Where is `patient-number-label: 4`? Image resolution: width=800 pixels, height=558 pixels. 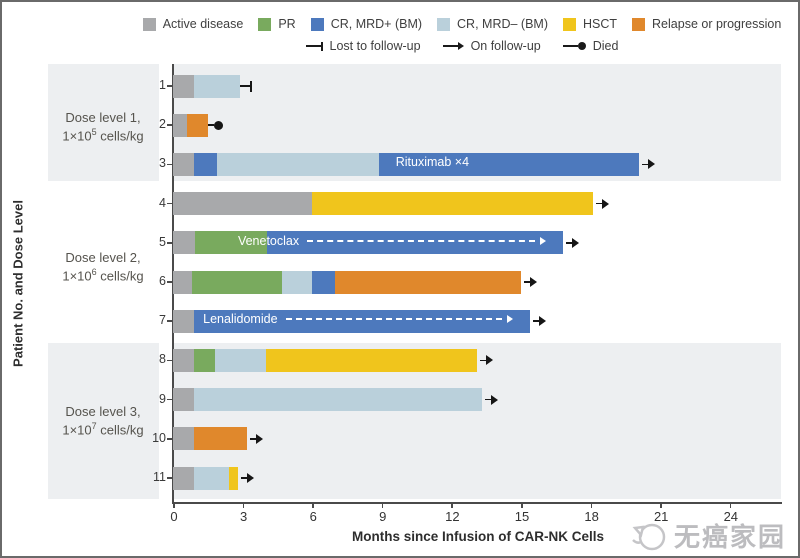
patient-number-label: 4 is located at coordinates (162, 202).